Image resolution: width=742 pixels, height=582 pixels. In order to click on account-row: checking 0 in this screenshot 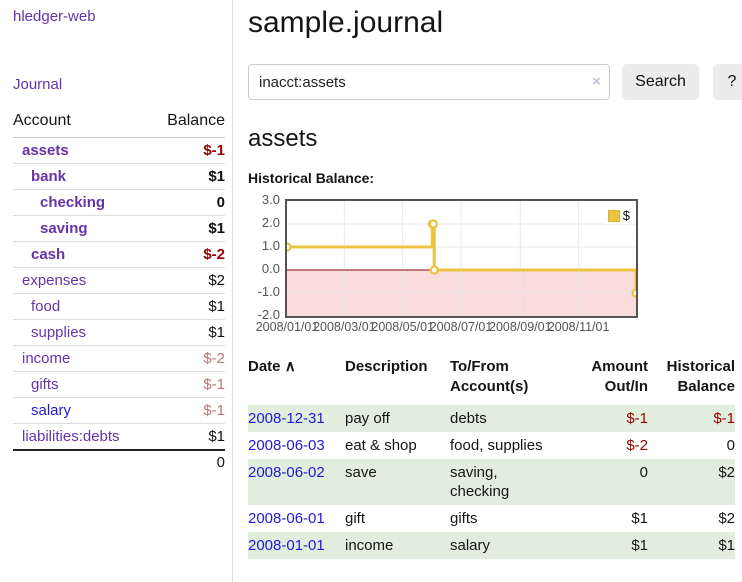, I will do `click(119, 202)`.